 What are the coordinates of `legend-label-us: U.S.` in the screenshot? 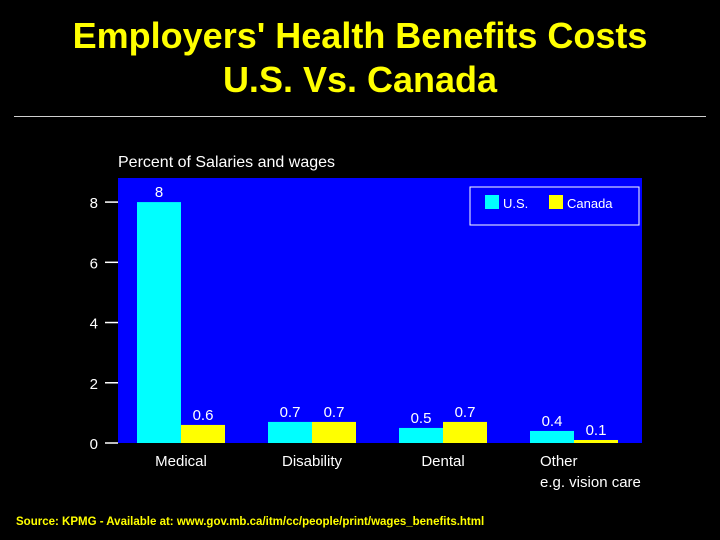 It's located at (515, 203).